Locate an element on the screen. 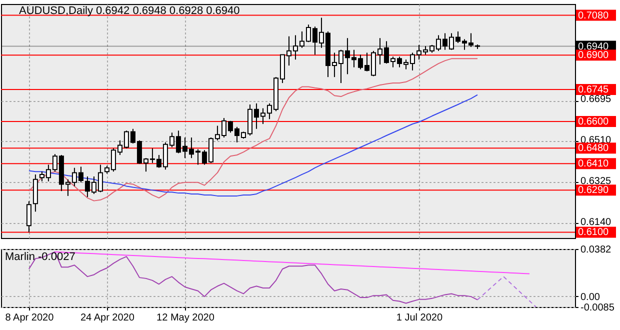 Image resolution: width=620 pixels, height=330 pixels. ref-line-label: 0.6290 is located at coordinates (594, 190).